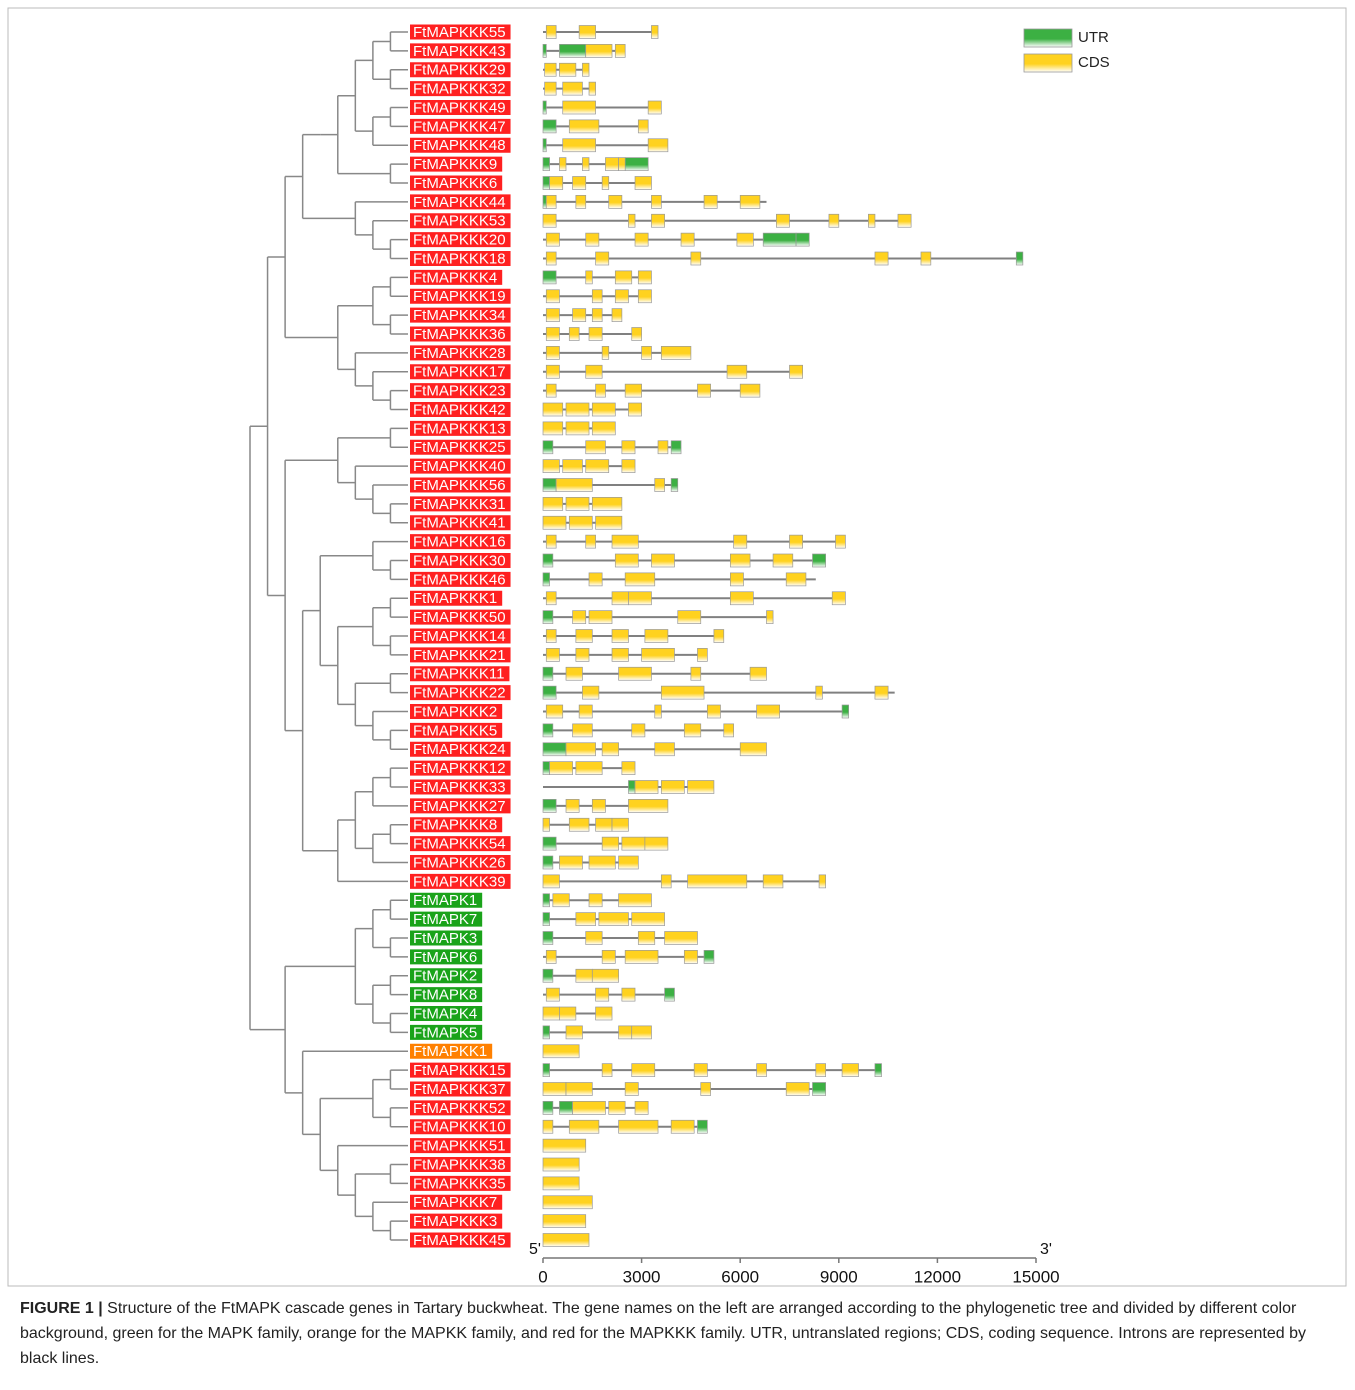 Image resolution: width=1355 pixels, height=1390 pixels. What do you see at coordinates (455, 164) in the screenshot?
I see `gene-label: FtMAPKKK9` at bounding box center [455, 164].